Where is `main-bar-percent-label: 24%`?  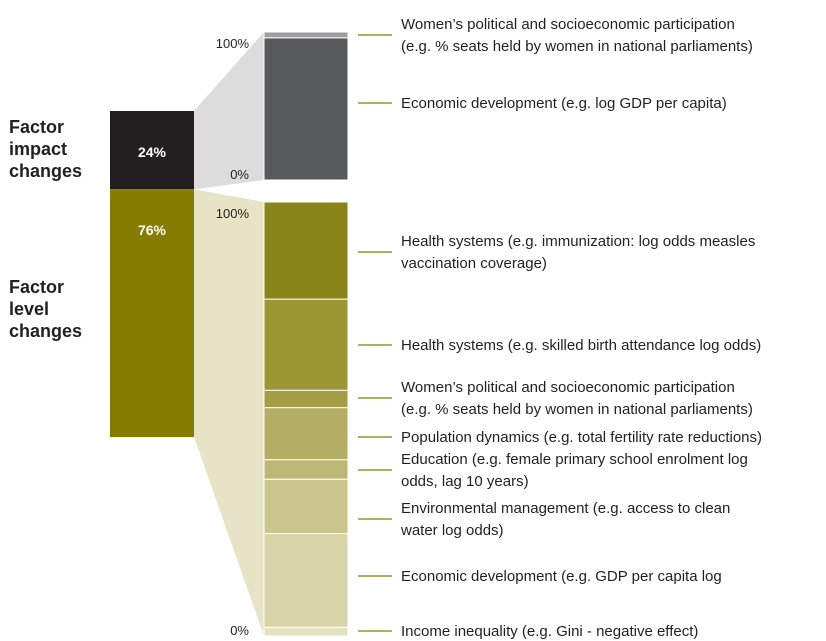 main-bar-percent-label: 24% is located at coordinates (152, 152).